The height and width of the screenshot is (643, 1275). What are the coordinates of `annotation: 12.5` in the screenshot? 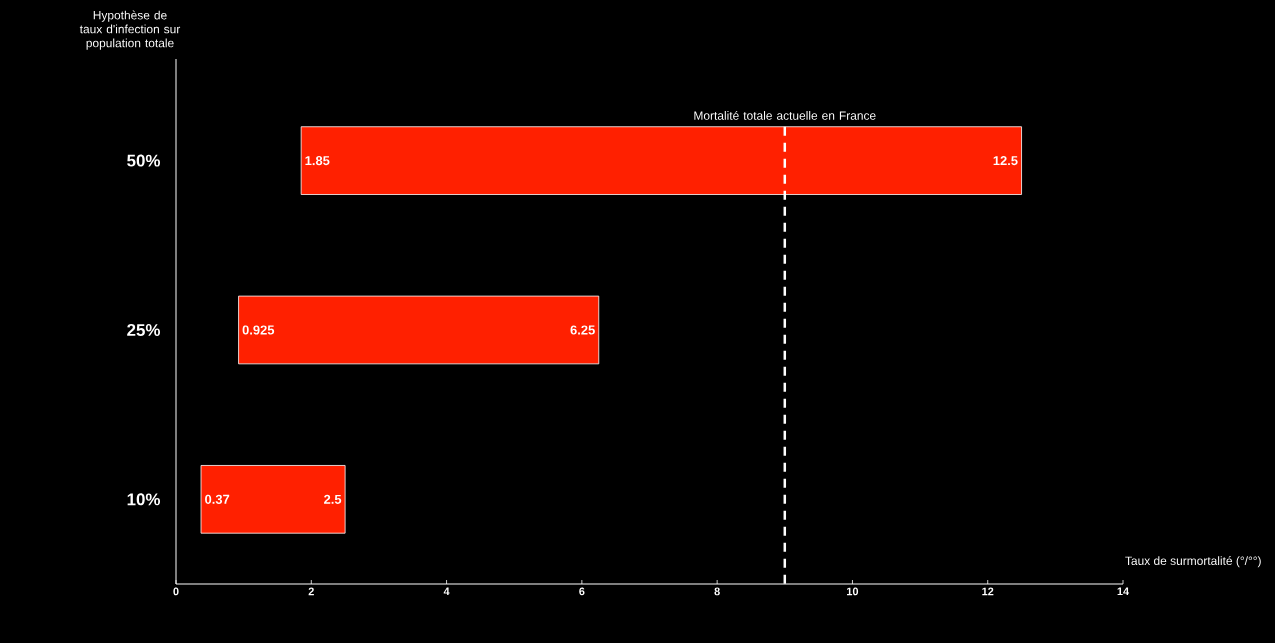 It's located at (1005, 161).